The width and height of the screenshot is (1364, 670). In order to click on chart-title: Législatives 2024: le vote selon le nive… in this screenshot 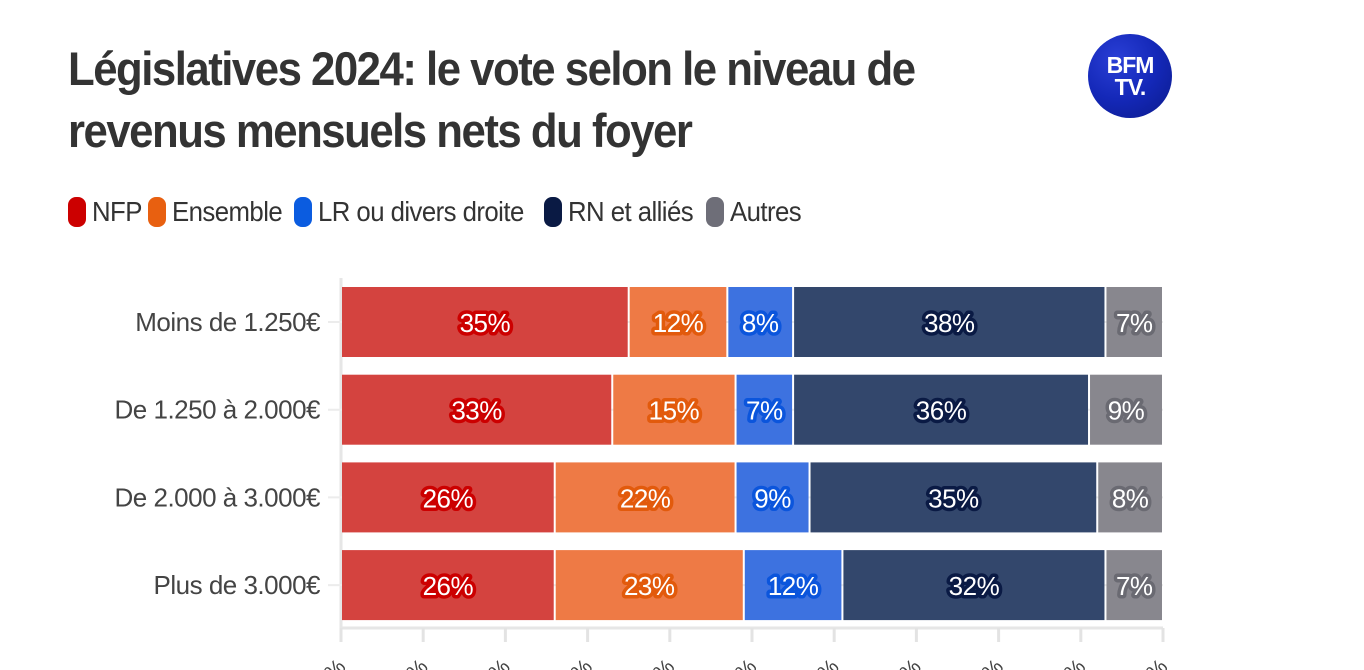, I will do `click(533, 100)`.